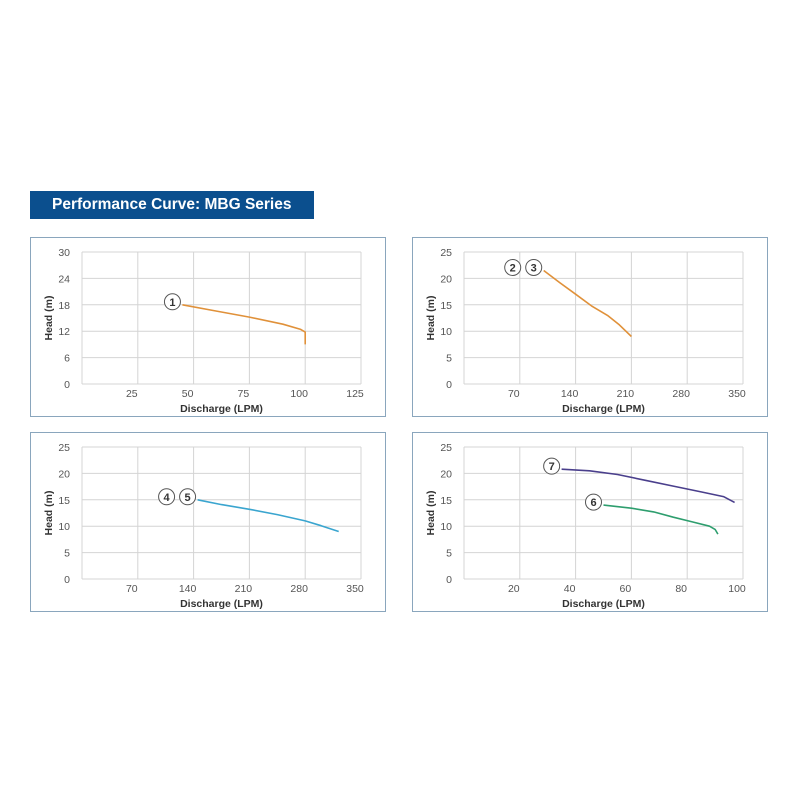 The height and width of the screenshot is (800, 800). Describe the element at coordinates (570, 589) in the screenshot. I see `x-tick-label: 40` at that location.